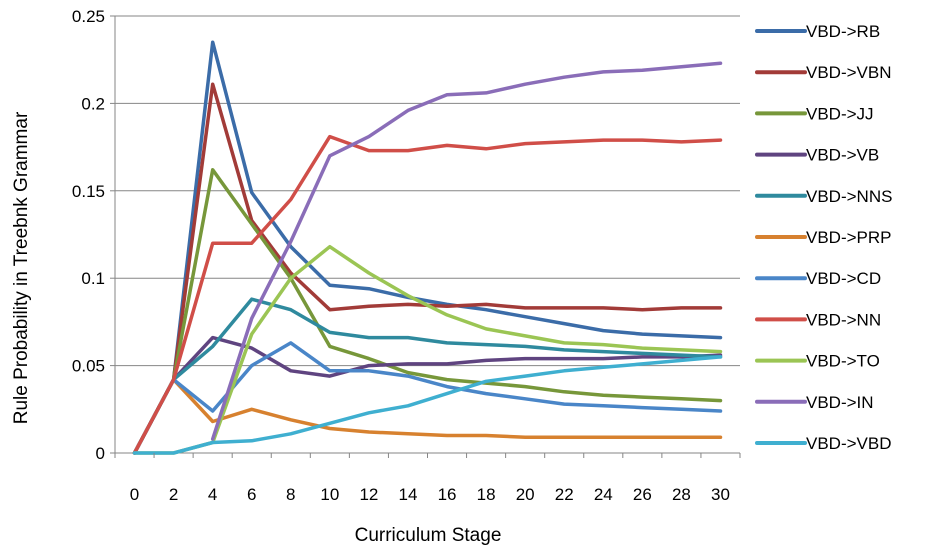 This screenshot has height=552, width=930. I want to click on x-tick-label: 8, so click(290, 494).